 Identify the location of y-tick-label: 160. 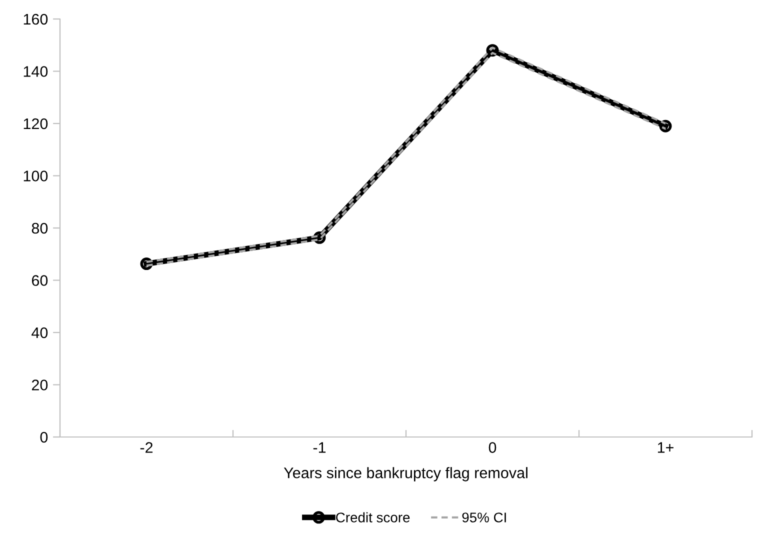
(36, 19).